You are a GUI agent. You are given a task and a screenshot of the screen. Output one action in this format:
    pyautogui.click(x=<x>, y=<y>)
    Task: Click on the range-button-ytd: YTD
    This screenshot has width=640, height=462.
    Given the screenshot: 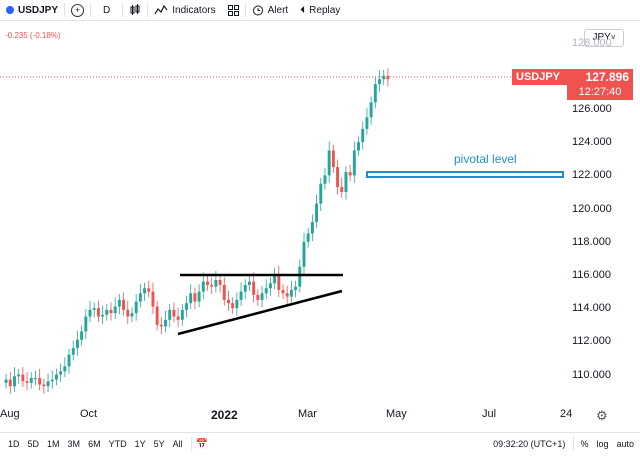 What is the action you would take?
    pyautogui.click(x=117, y=444)
    